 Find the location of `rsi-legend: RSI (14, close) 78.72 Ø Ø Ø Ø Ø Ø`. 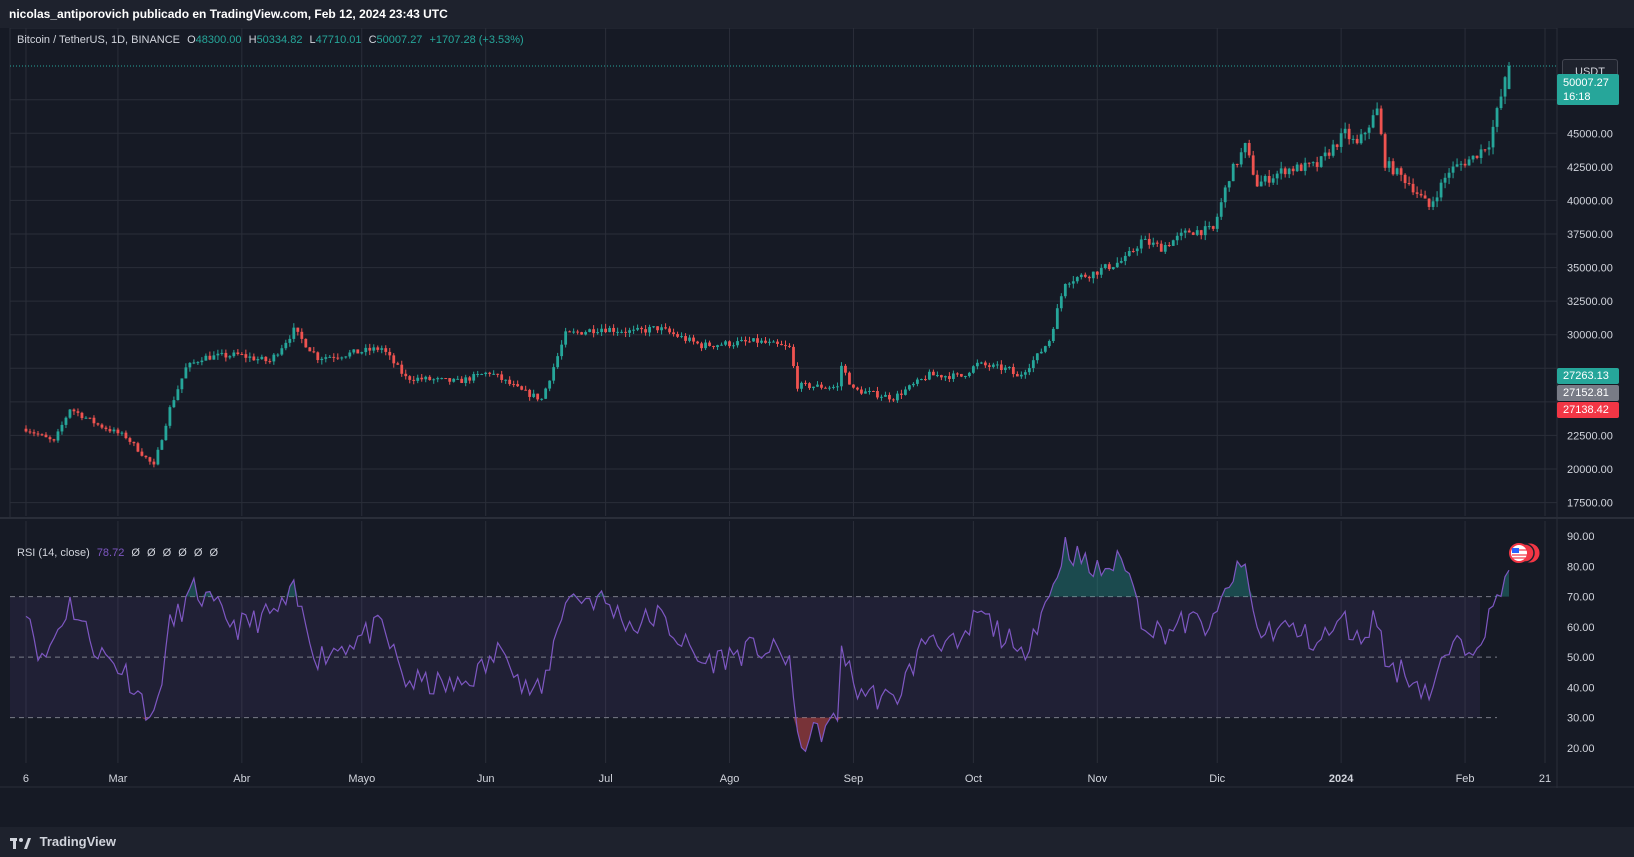

rsi-legend: RSI (14, close) 78.72 Ø Ø Ø Ø Ø Ø is located at coordinates (120, 553).